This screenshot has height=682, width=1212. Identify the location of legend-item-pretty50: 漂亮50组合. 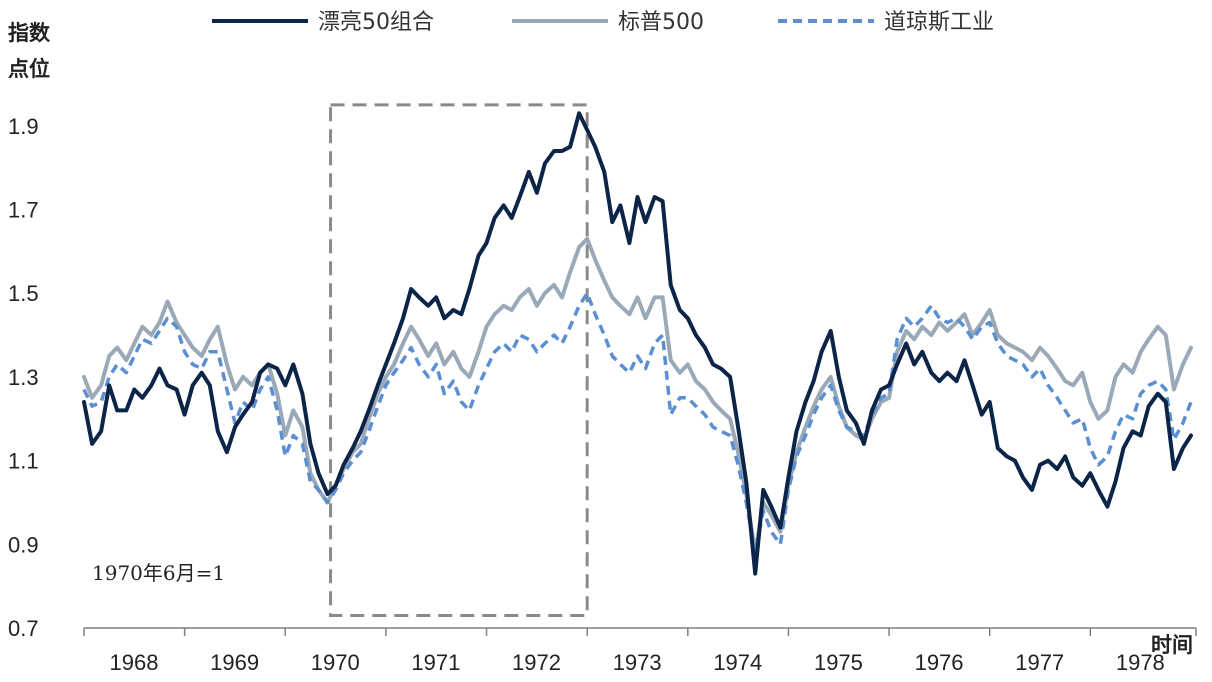
(323, 22).